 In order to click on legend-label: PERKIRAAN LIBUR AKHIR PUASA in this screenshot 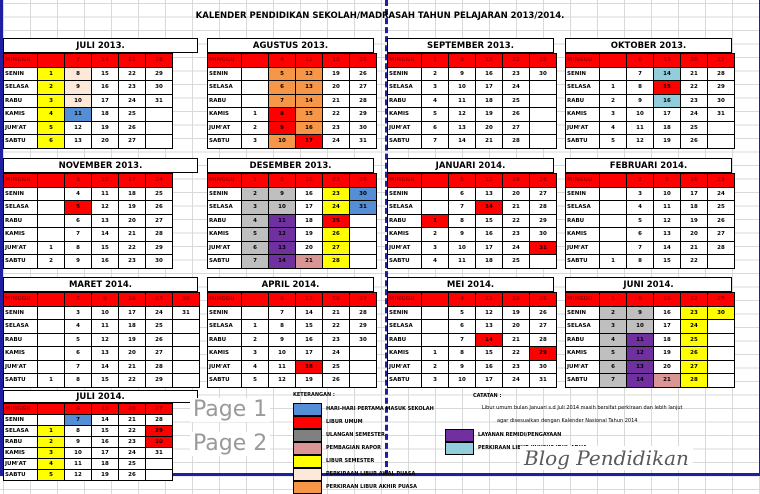, I will do `click(371, 487)`.